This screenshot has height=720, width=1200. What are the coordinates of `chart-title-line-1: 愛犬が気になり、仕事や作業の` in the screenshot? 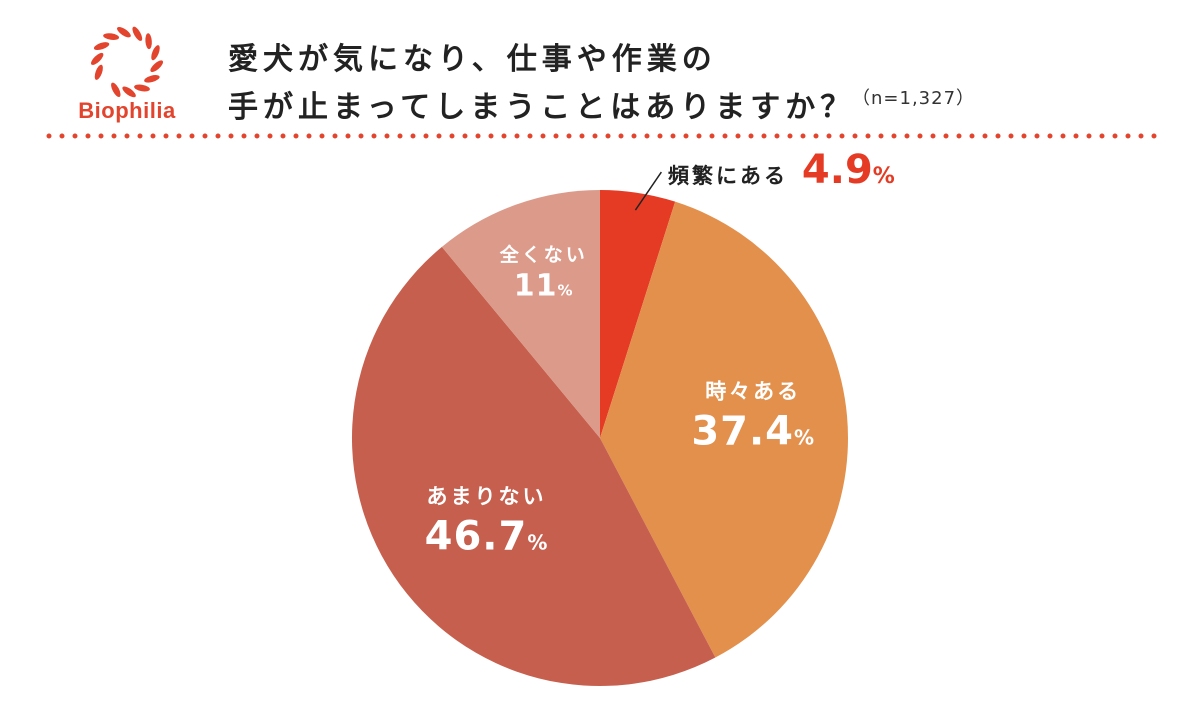 It's located at (472, 59).